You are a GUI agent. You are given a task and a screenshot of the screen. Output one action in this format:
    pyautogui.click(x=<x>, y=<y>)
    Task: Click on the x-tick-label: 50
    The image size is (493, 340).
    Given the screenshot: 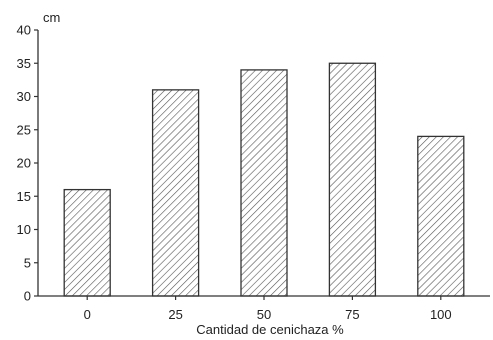 What is the action you would take?
    pyautogui.click(x=264, y=314)
    